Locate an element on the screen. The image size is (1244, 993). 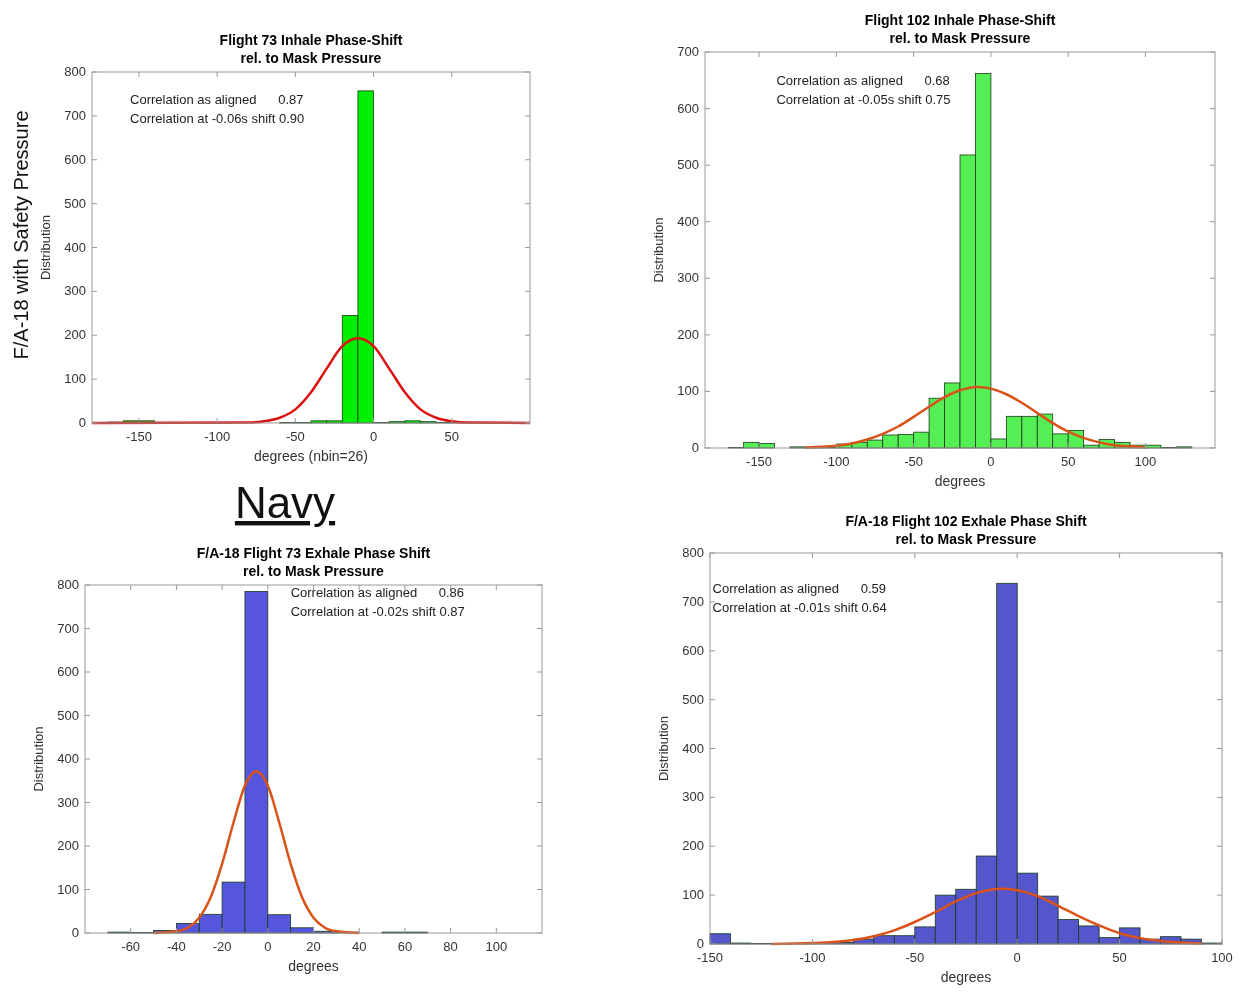
chart-title: Flight 73 Inhale Phase-Shift is located at coordinates (311, 40).